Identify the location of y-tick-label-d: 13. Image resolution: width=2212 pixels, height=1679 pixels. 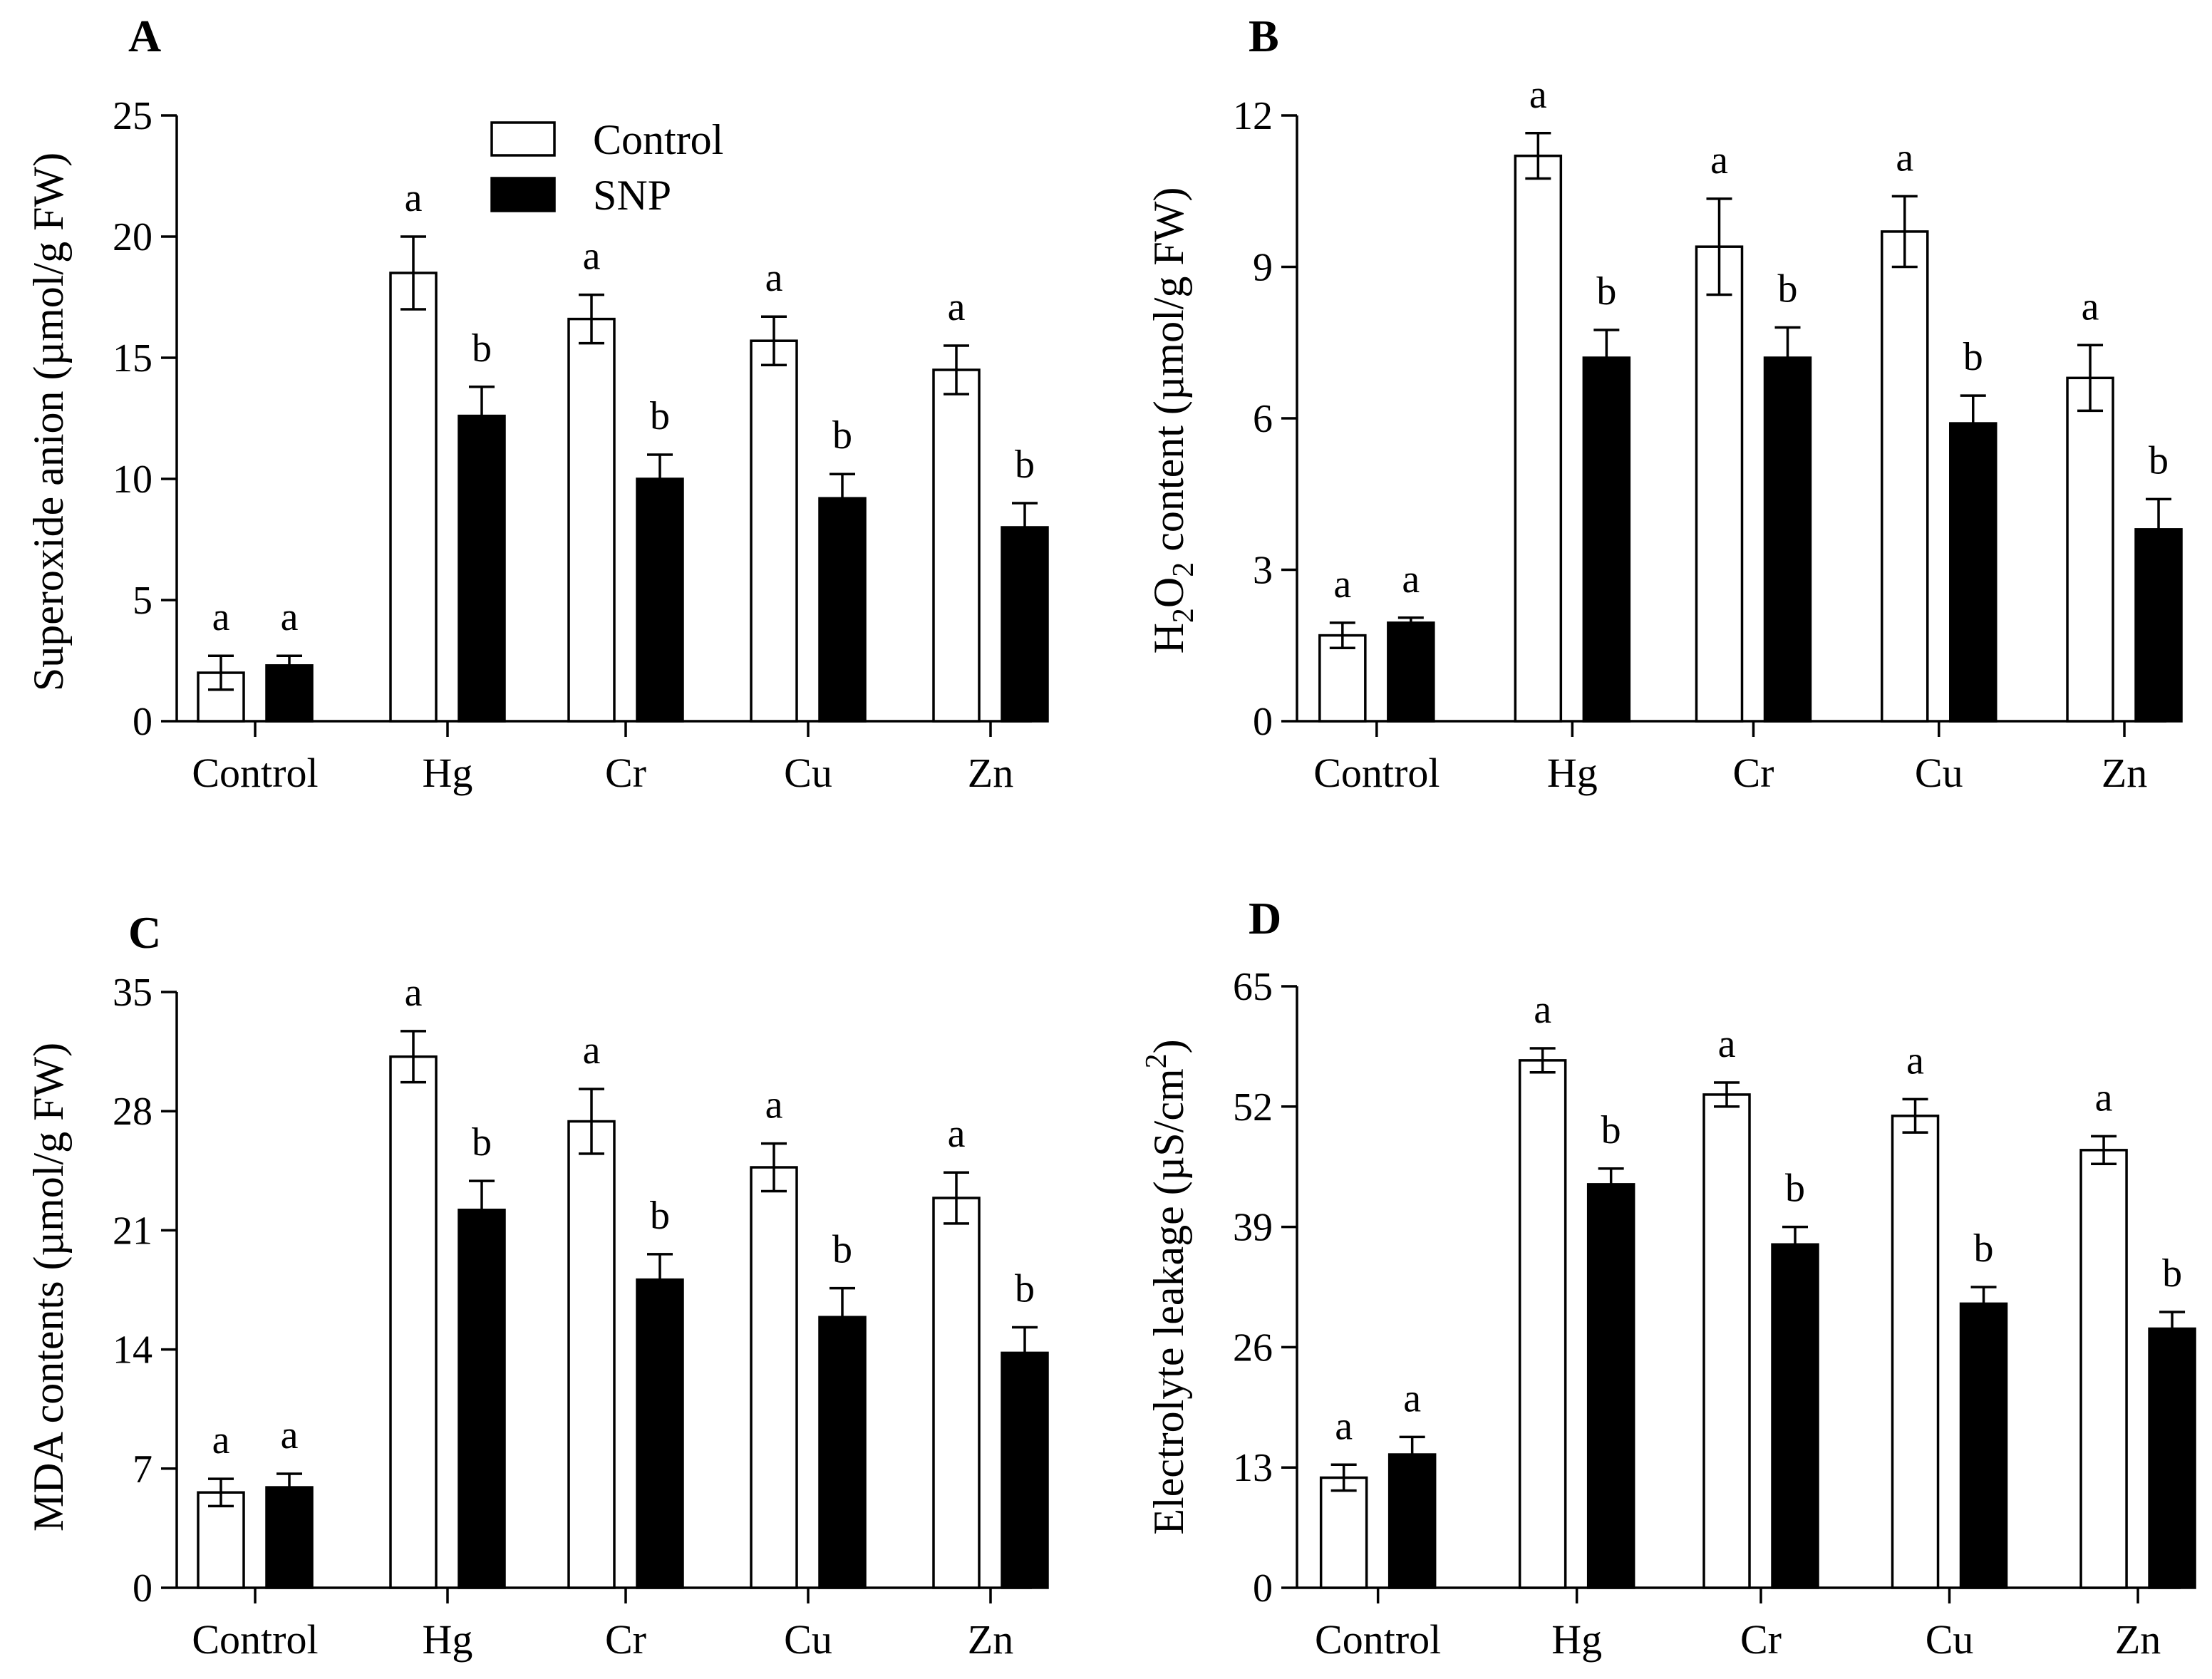
(1253, 1468).